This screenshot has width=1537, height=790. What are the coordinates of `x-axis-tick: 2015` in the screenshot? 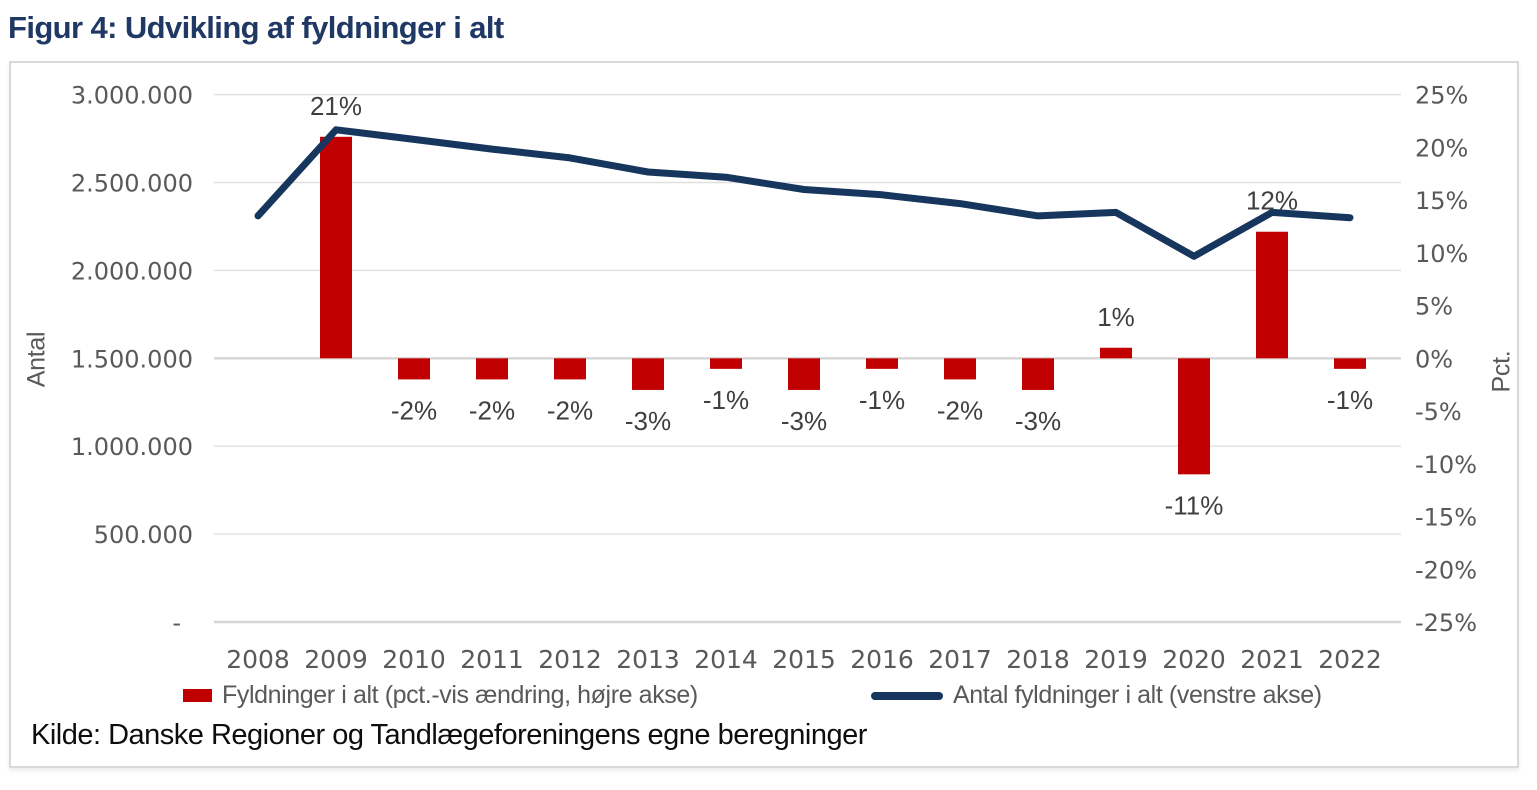 It's located at (804, 659).